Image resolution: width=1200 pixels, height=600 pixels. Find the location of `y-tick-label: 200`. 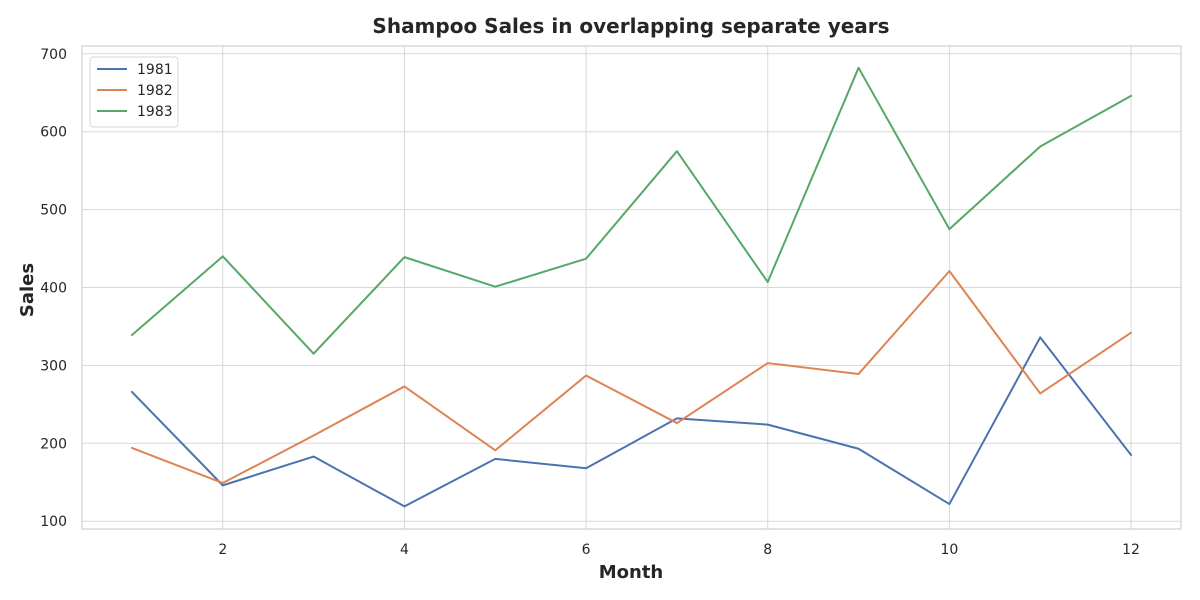

y-tick-label: 200 is located at coordinates (53, 444).